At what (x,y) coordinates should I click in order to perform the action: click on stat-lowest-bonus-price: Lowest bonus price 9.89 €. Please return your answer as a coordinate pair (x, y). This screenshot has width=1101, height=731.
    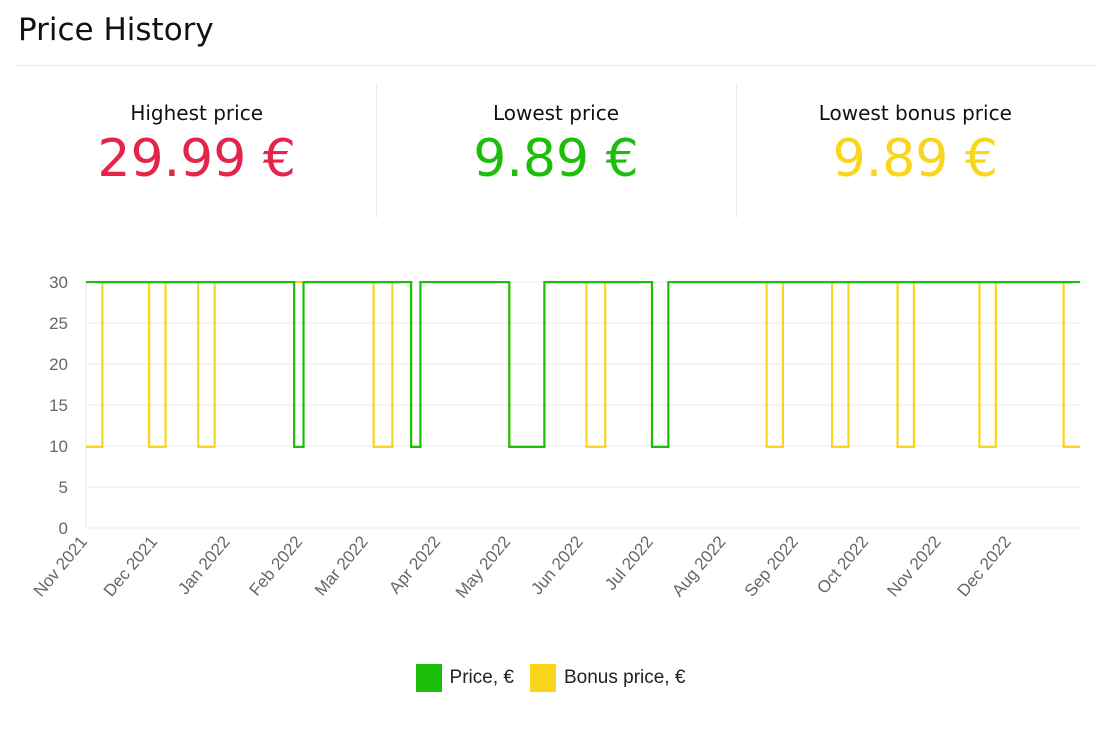
    Looking at the image, I should click on (915, 151).